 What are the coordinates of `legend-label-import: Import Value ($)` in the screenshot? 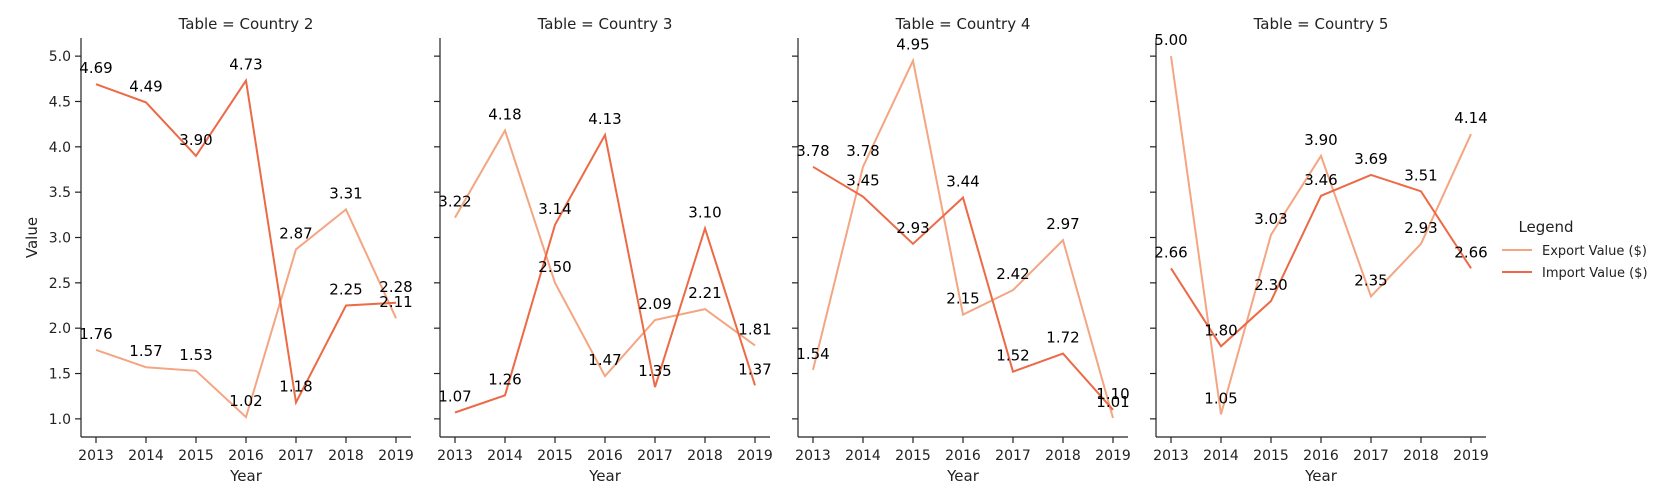 It's located at (1595, 273).